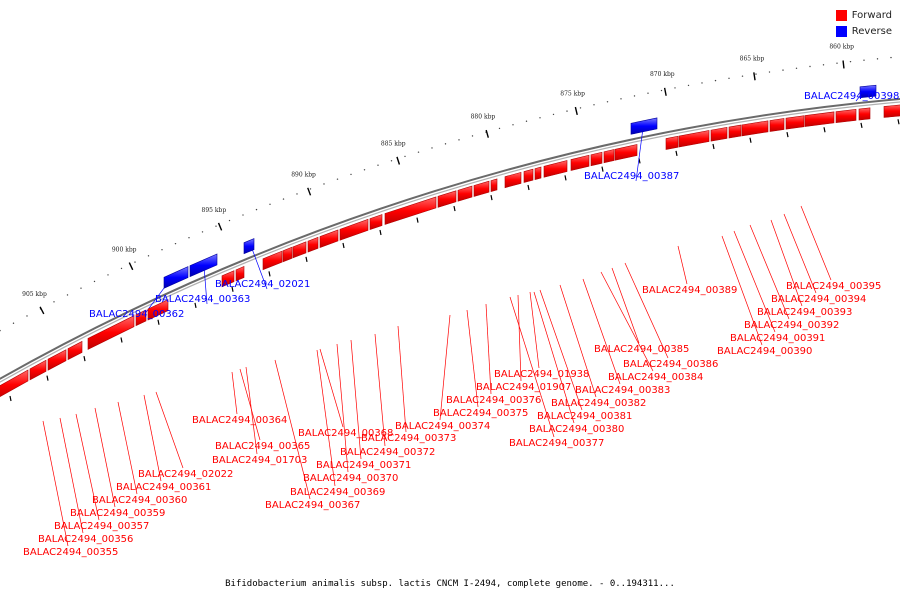 The image size is (900, 600). Describe the element at coordinates (85, 539) in the screenshot. I see `forward-gene-label: BALAC2494_00356` at that location.